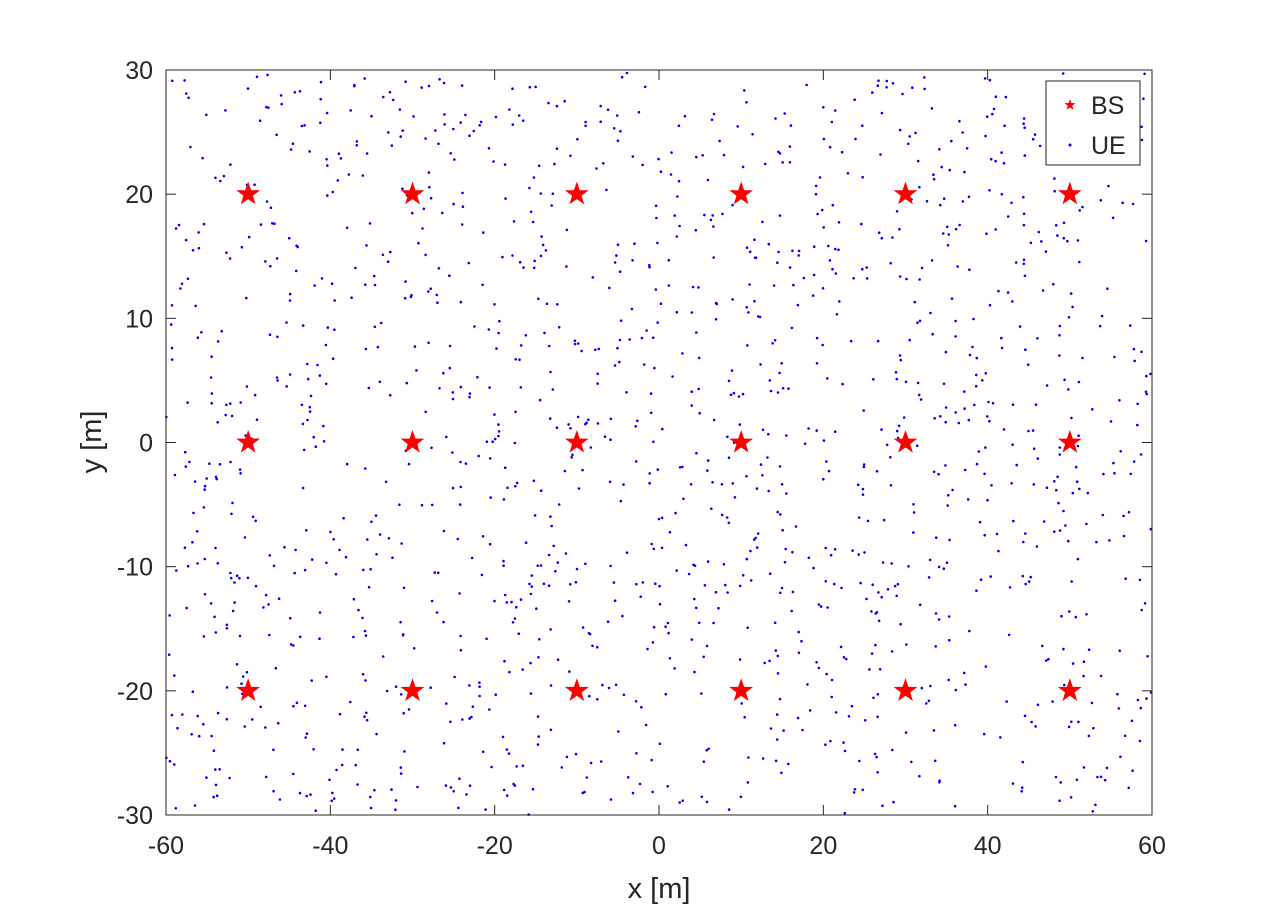 This screenshot has width=1273, height=920. Describe the element at coordinates (135, 692) in the screenshot. I see `y-tick-label: -20` at that location.